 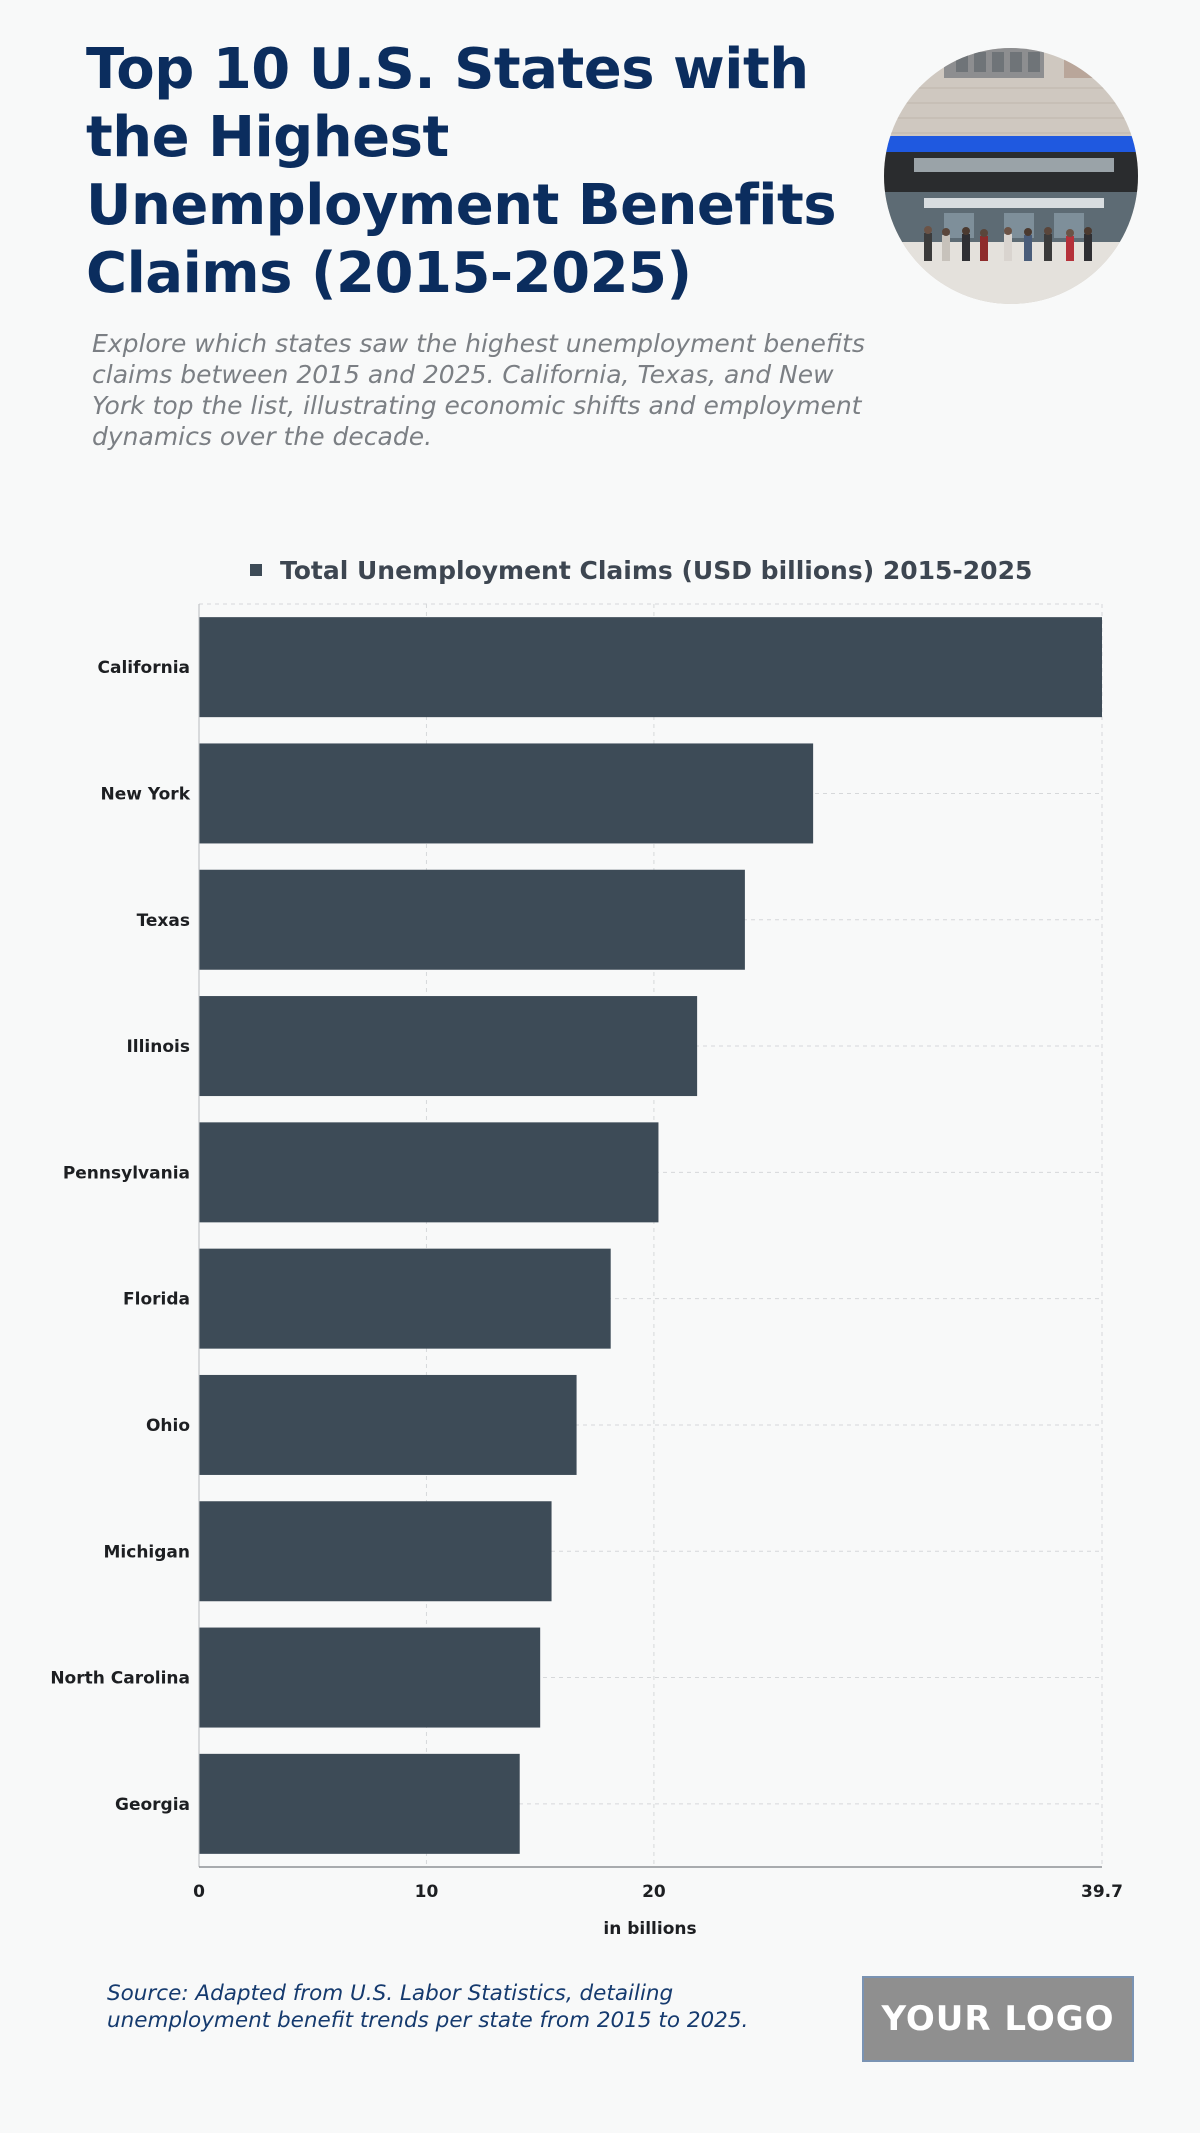 What do you see at coordinates (163, 921) in the screenshot?
I see `category-label: Texas` at bounding box center [163, 921].